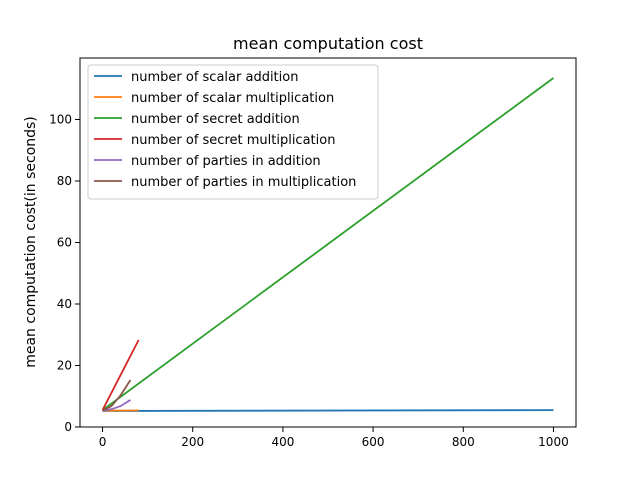 This screenshot has width=640, height=480. What do you see at coordinates (463, 442) in the screenshot?
I see `x-tick-label: 800` at bounding box center [463, 442].